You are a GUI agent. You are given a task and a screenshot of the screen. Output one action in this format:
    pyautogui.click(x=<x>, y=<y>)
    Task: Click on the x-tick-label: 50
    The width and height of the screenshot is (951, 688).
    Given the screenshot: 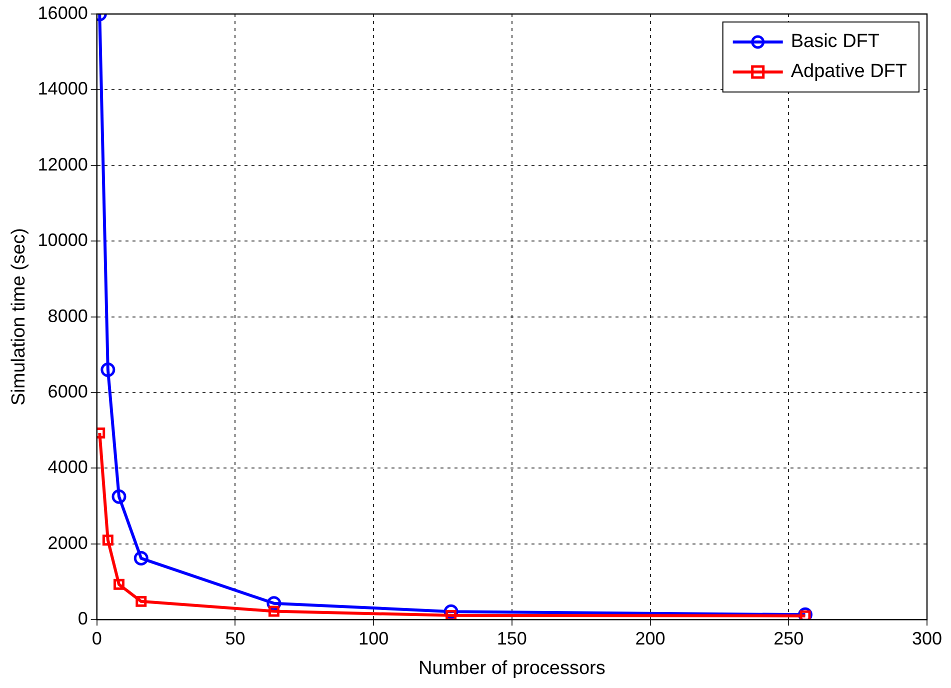 What is the action you would take?
    pyautogui.click(x=235, y=638)
    